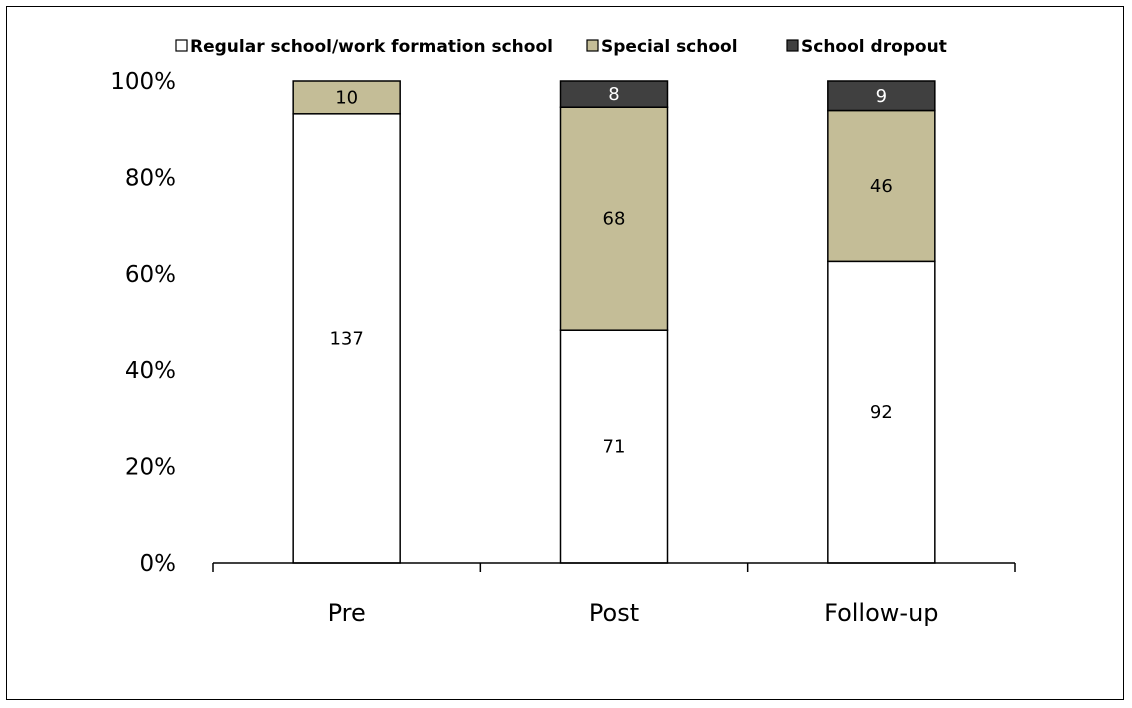 Image resolution: width=1132 pixels, height=708 pixels. I want to click on data-label: 92, so click(881, 412).